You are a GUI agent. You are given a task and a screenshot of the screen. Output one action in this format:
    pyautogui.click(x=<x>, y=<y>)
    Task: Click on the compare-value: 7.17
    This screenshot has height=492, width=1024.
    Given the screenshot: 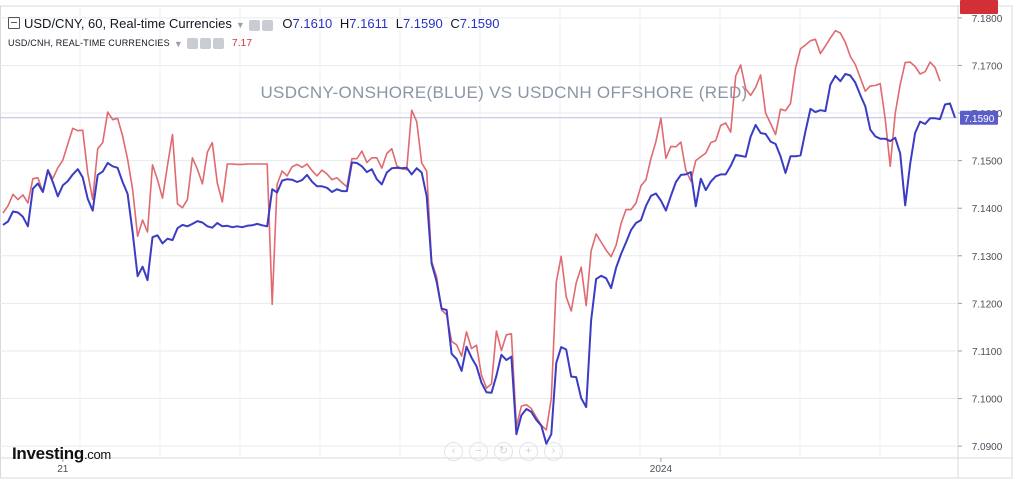 What is the action you would take?
    pyautogui.click(x=242, y=43)
    